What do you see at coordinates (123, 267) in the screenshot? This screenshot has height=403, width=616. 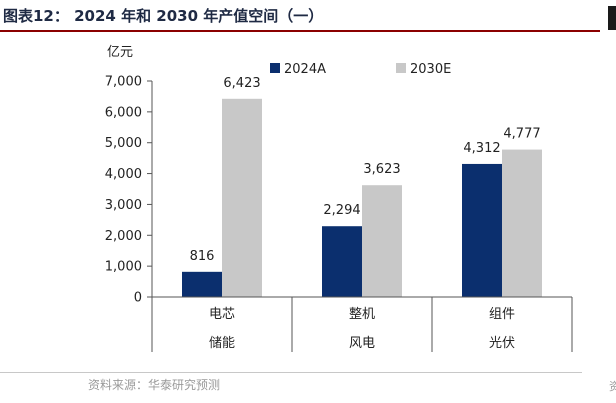 I see `y-tick-label: 1,000` at bounding box center [123, 267].